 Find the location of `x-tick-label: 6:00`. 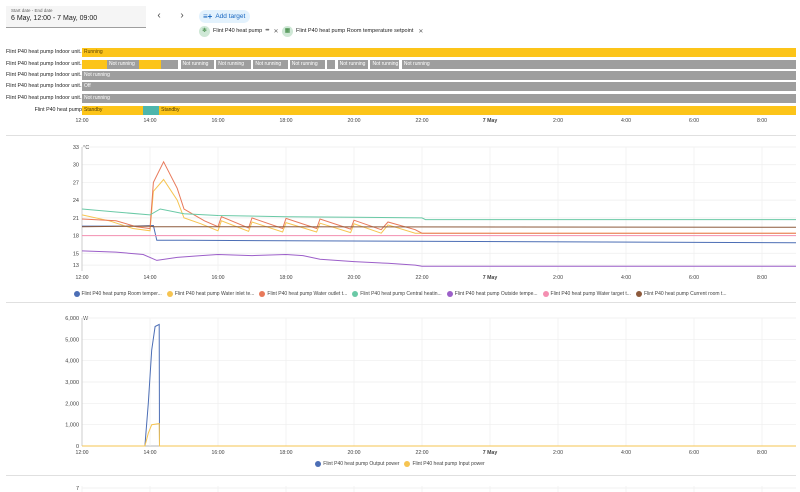

x-tick-label: 6:00 is located at coordinates (694, 121).